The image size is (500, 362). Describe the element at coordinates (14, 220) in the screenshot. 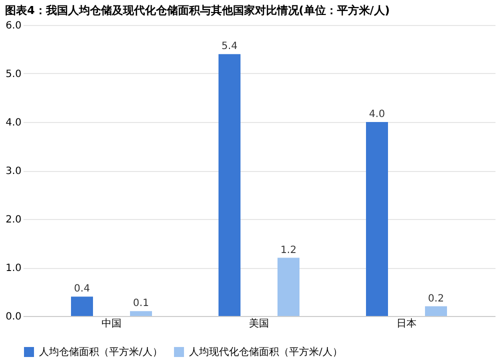

I see `y-tick-label: 2.0` at that location.